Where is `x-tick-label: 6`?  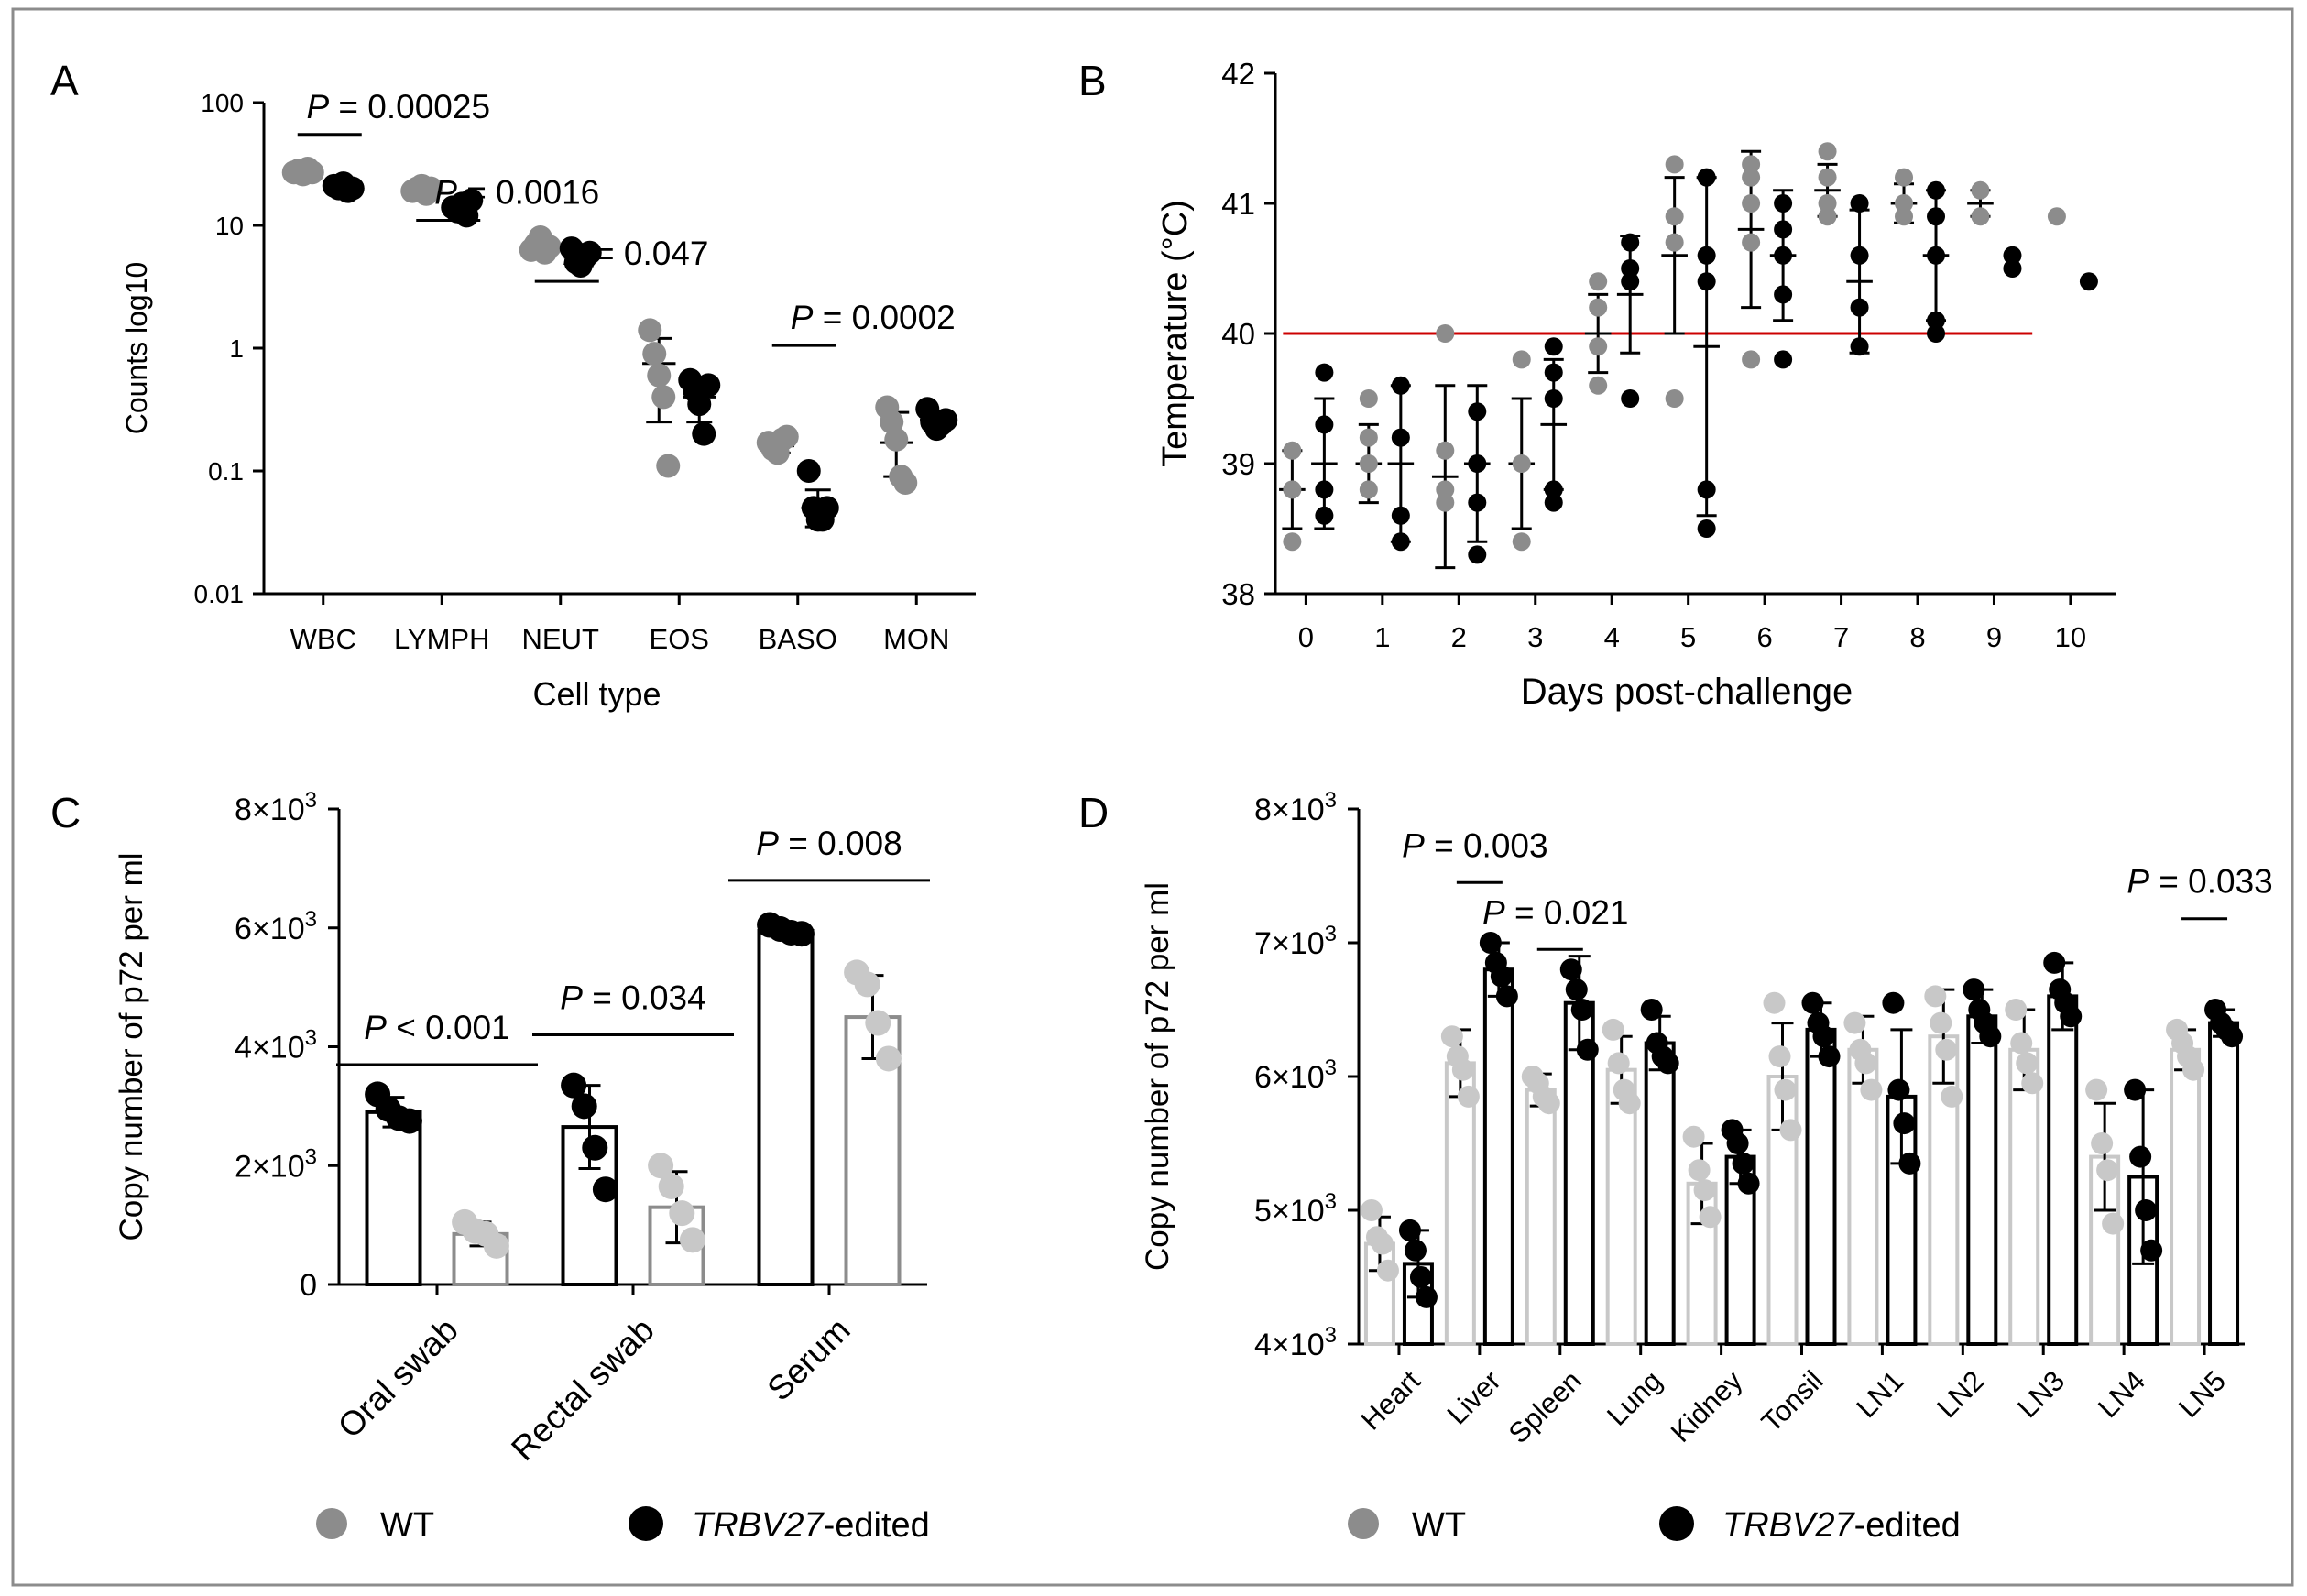 x-tick-label: 6 is located at coordinates (1764, 637).